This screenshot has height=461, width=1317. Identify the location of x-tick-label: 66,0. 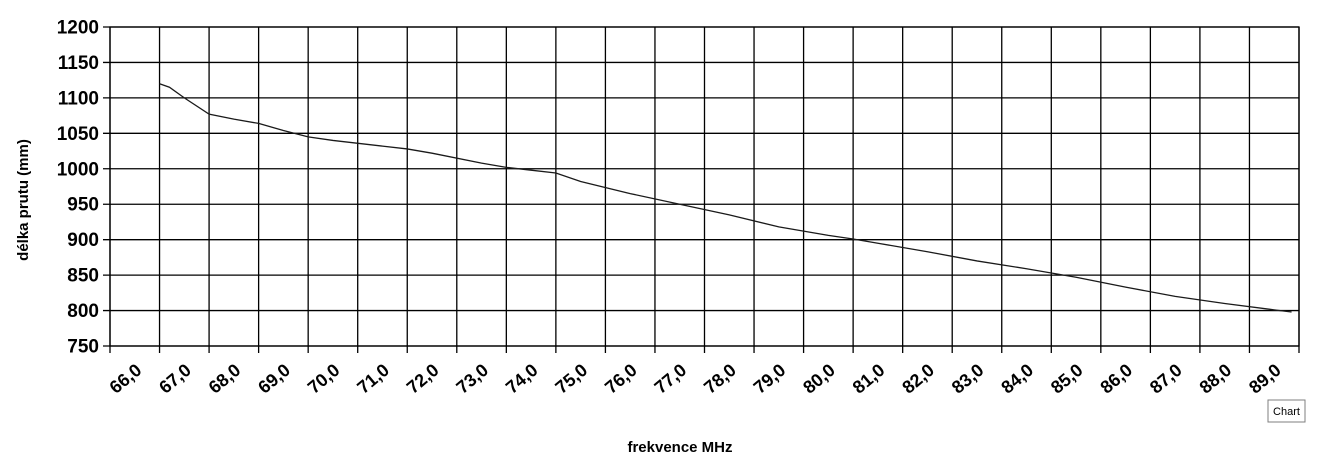
(126, 379).